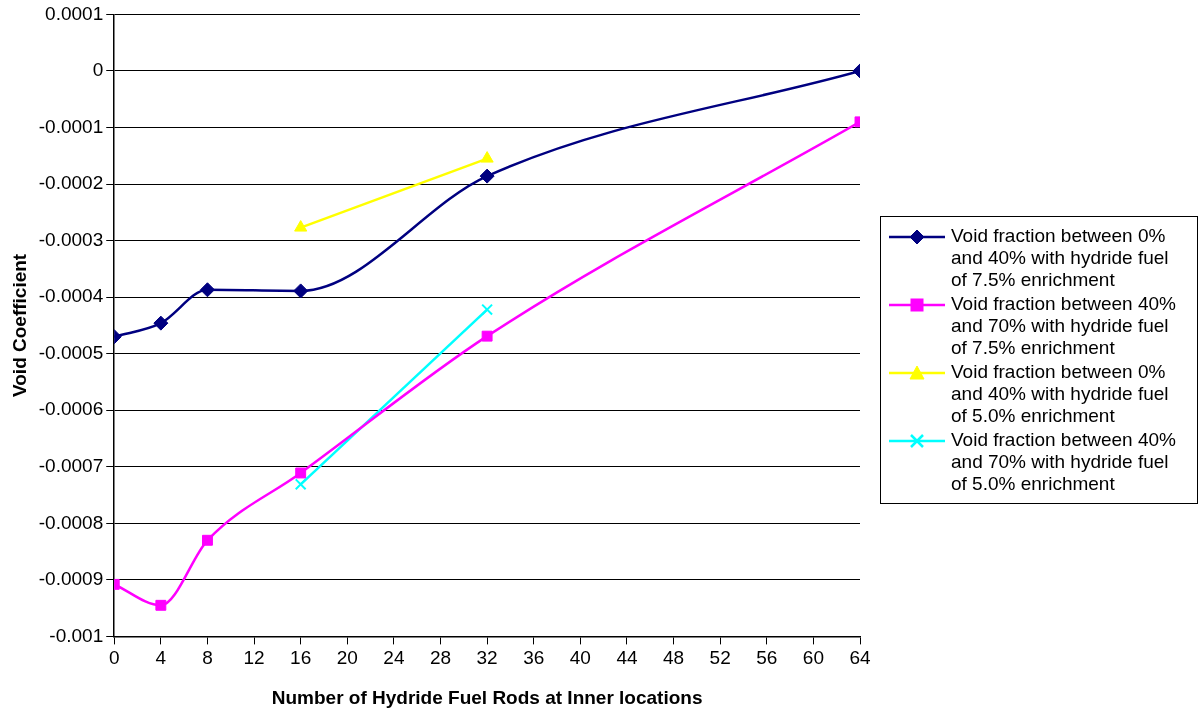 Image resolution: width=1202 pixels, height=719 pixels. Describe the element at coordinates (767, 658) in the screenshot. I see `x-tick-label: 56` at that location.